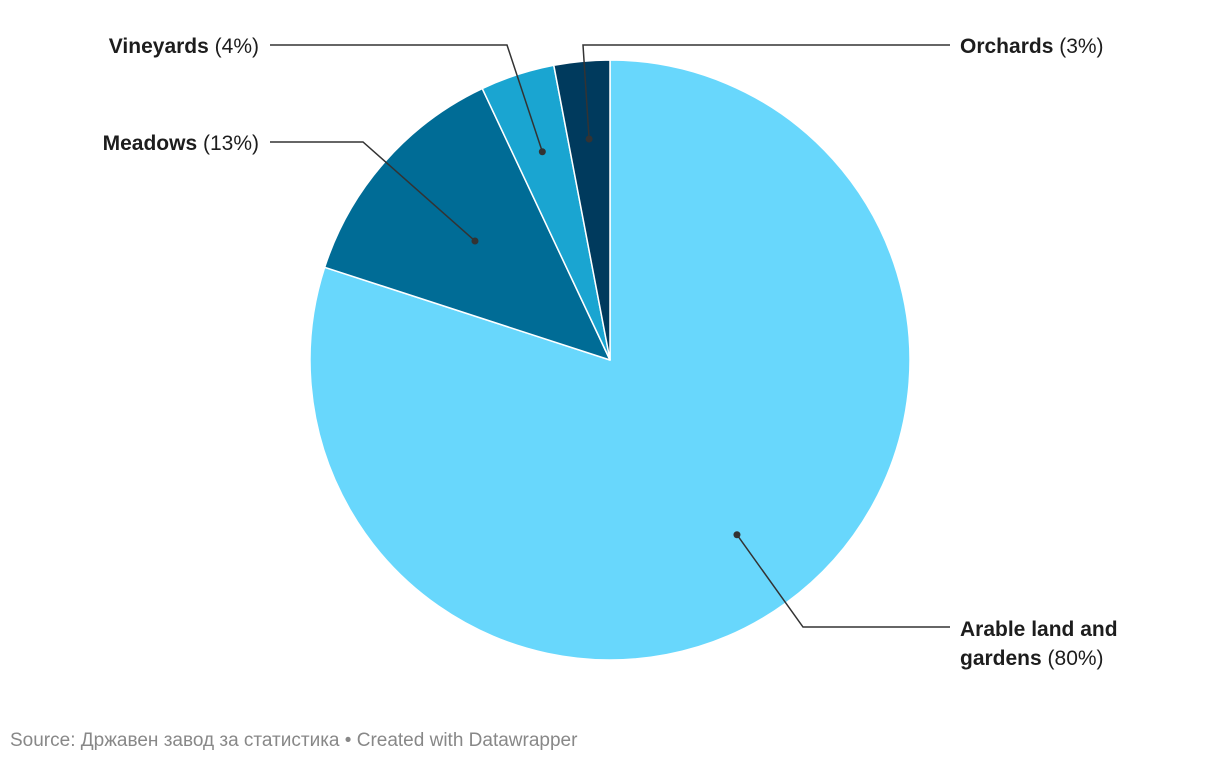 The height and width of the screenshot is (766, 1220). I want to click on slice-label: Orchards (3%), so click(1032, 46).